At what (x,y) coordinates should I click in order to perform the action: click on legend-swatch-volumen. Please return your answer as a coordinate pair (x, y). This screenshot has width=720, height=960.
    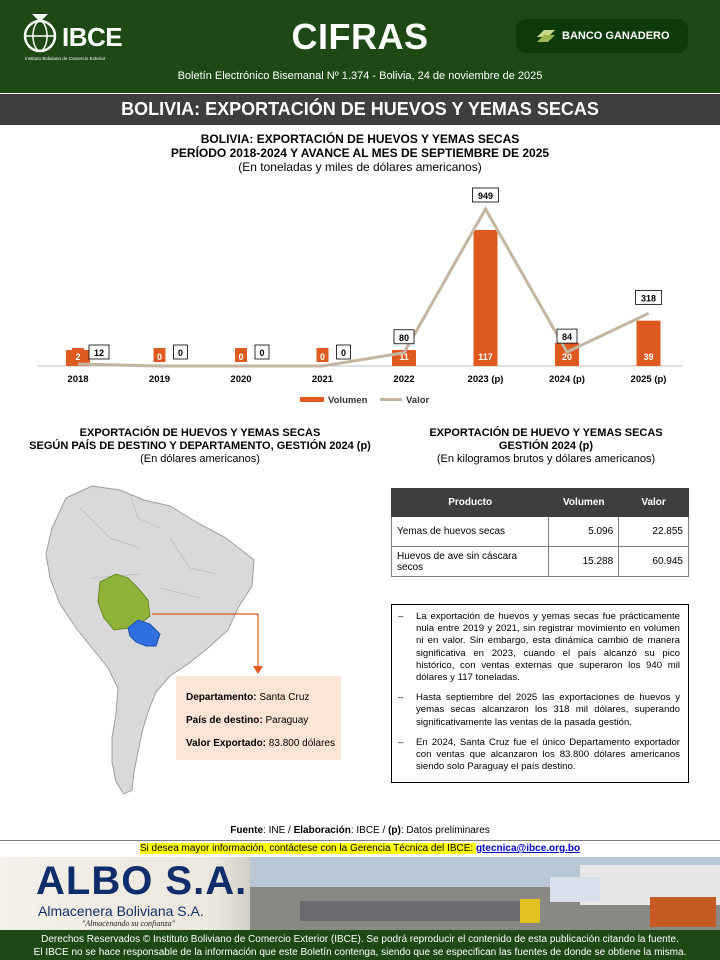
    Looking at the image, I should click on (312, 399).